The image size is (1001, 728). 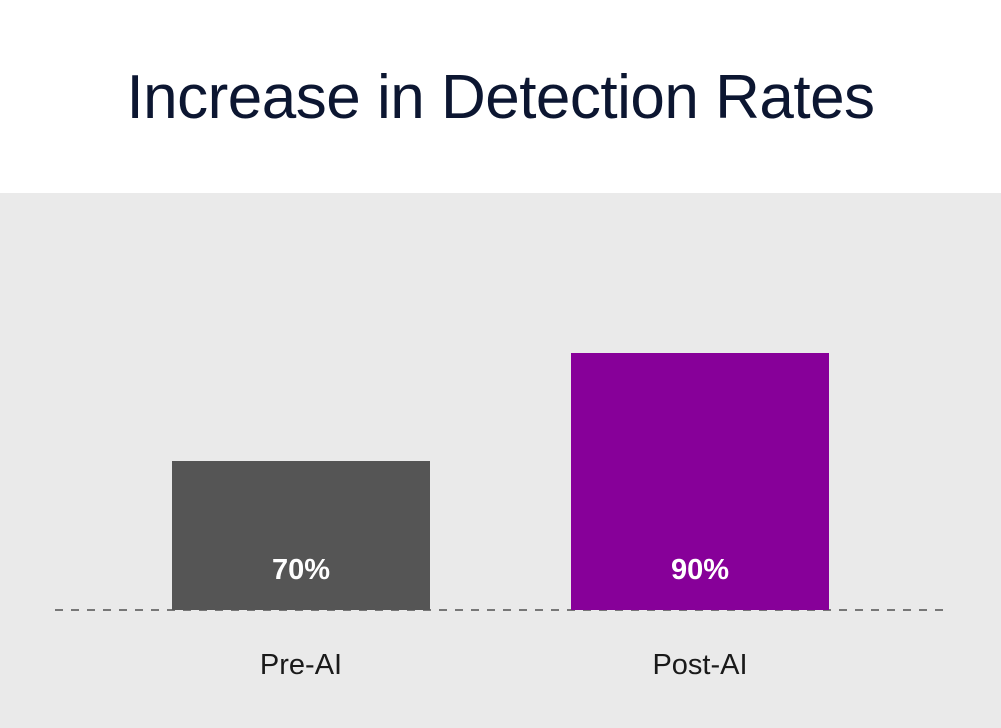 What do you see at coordinates (301, 570) in the screenshot?
I see `data-label-pre-ai: 70%` at bounding box center [301, 570].